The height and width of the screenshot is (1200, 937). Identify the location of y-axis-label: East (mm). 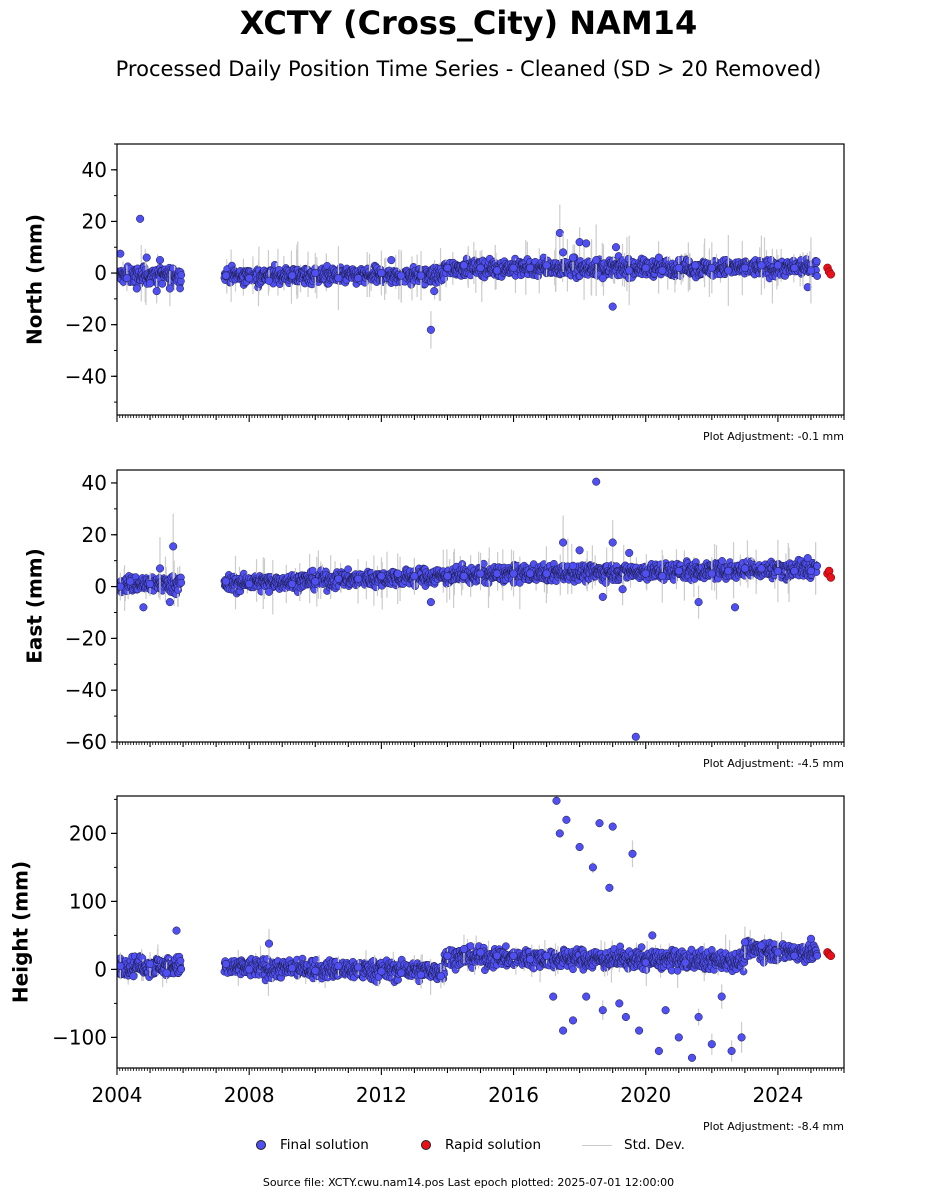
(35, 606).